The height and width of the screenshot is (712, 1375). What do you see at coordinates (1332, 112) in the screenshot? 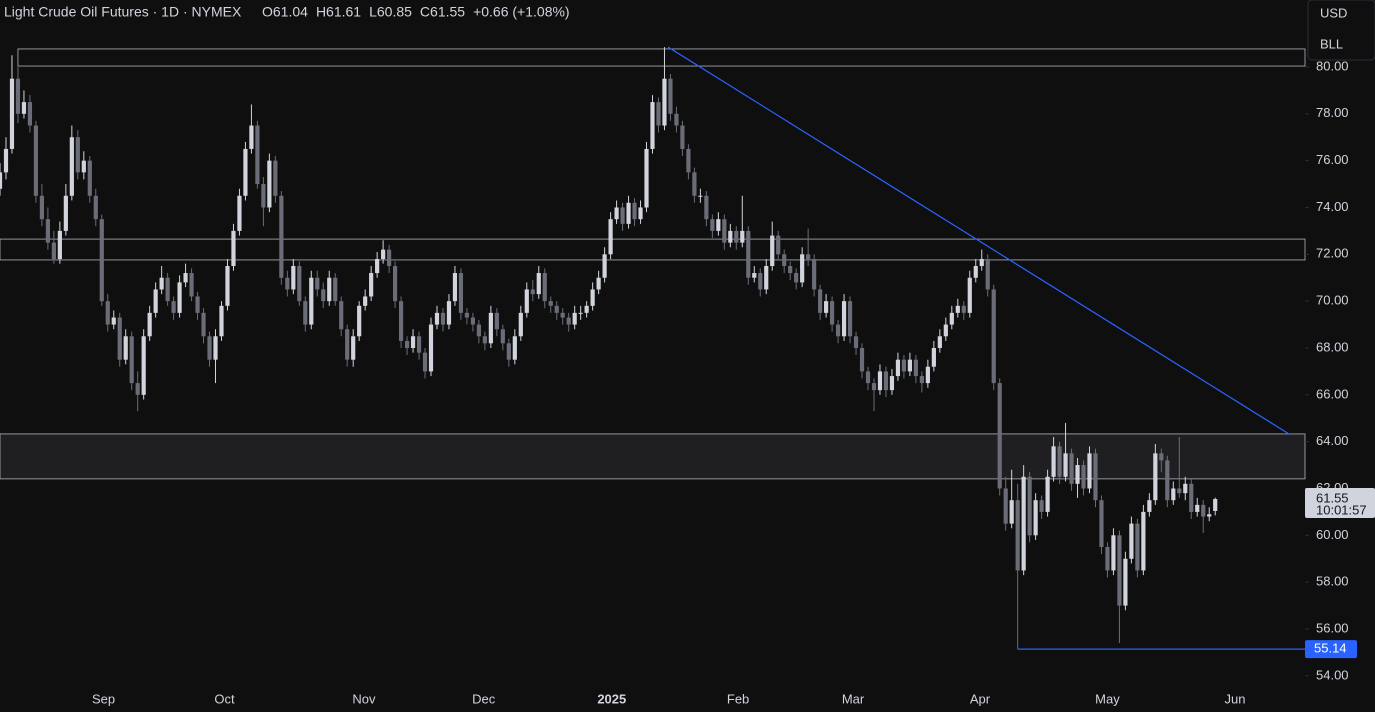
I see `y-tick-label: 78.00` at bounding box center [1332, 112].